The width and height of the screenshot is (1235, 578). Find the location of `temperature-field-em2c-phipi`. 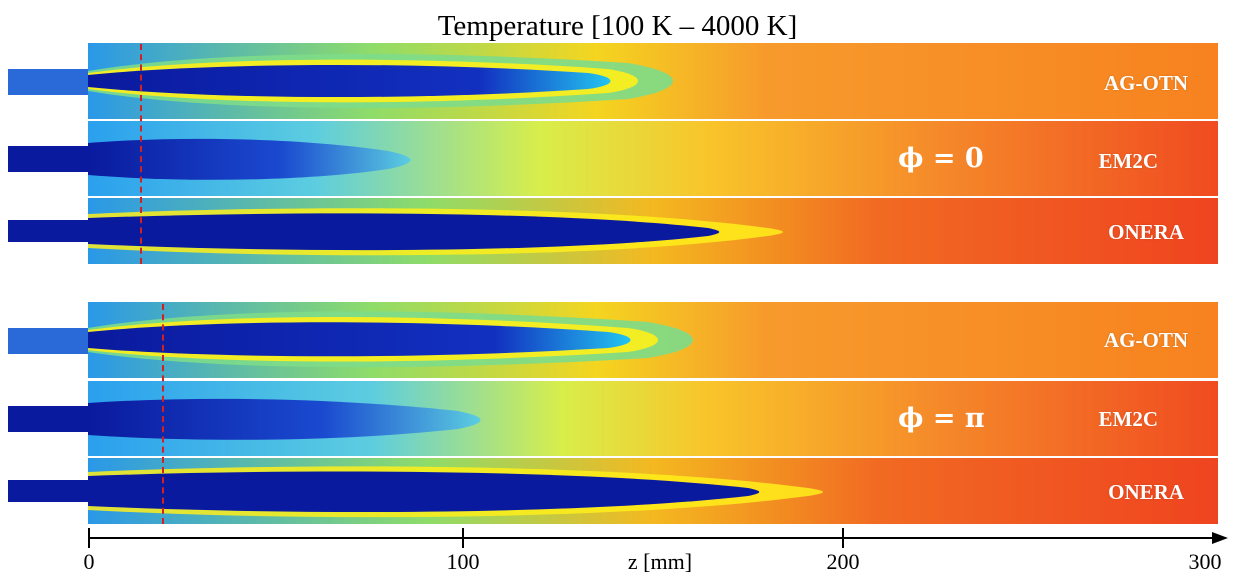

temperature-field-em2c-phipi is located at coordinates (613, 418).